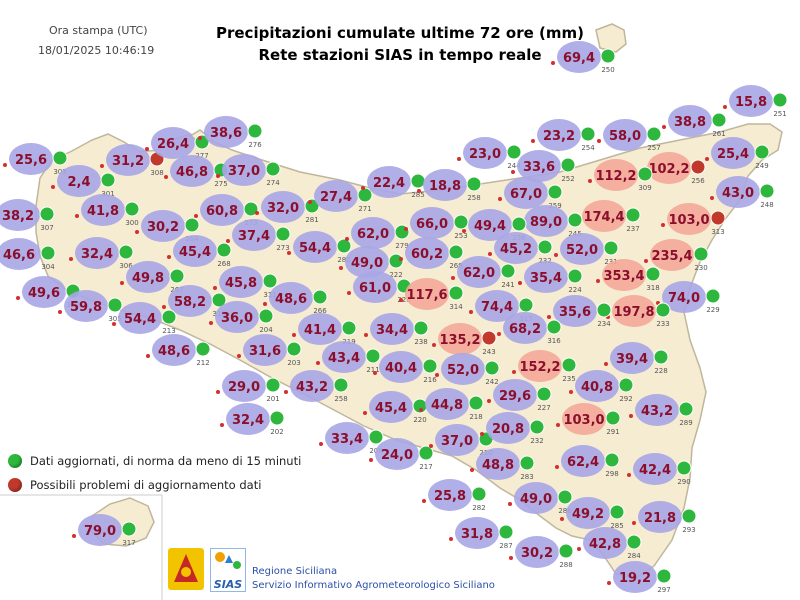 This screenshot has width=800, height=600. What do you see at coordinates (451, 404) in the screenshot?
I see `station-218: 44,8 218` at bounding box center [451, 404].